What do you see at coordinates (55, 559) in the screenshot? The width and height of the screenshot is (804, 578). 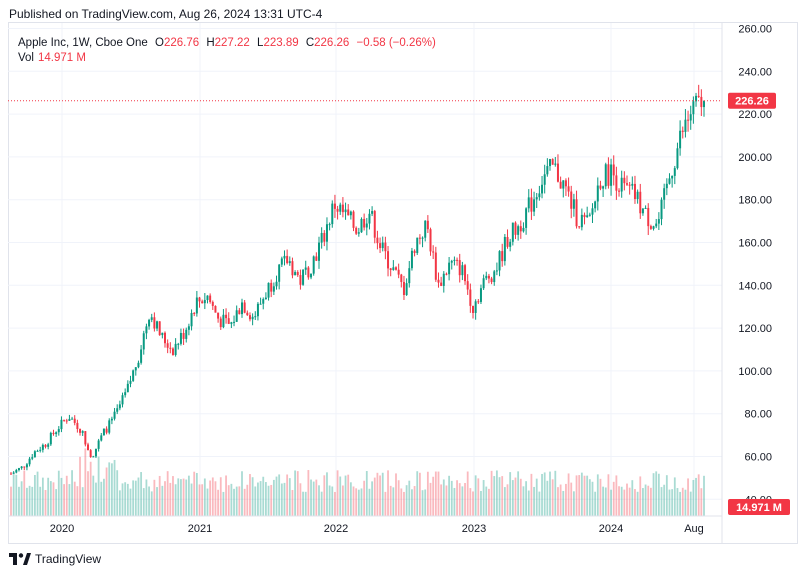 I see `tradingview-logo: TradingView` at bounding box center [55, 559].